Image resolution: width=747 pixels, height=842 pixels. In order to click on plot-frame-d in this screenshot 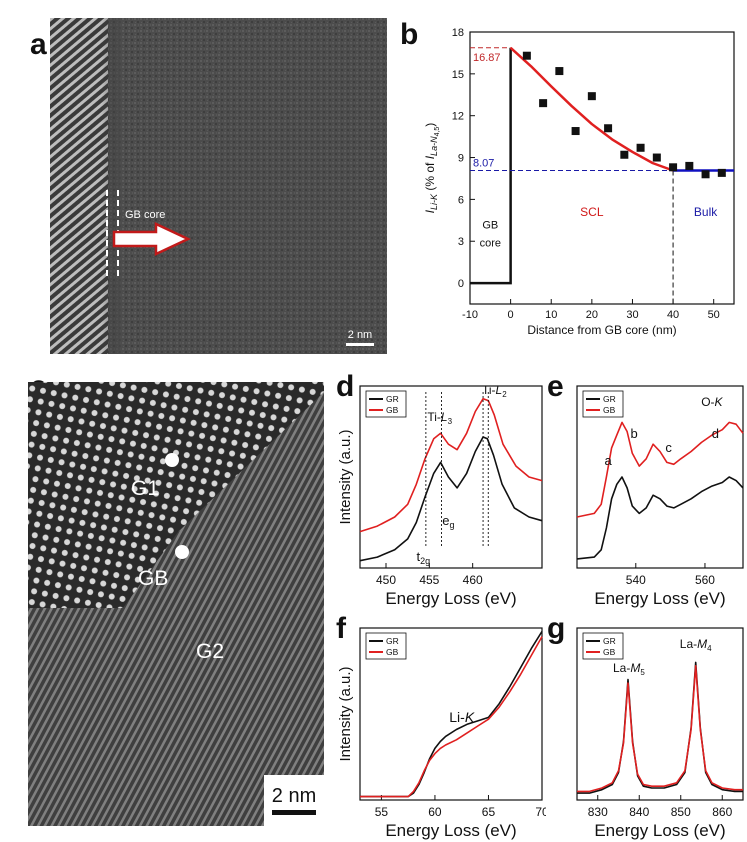, I will do `click(451, 477)`.